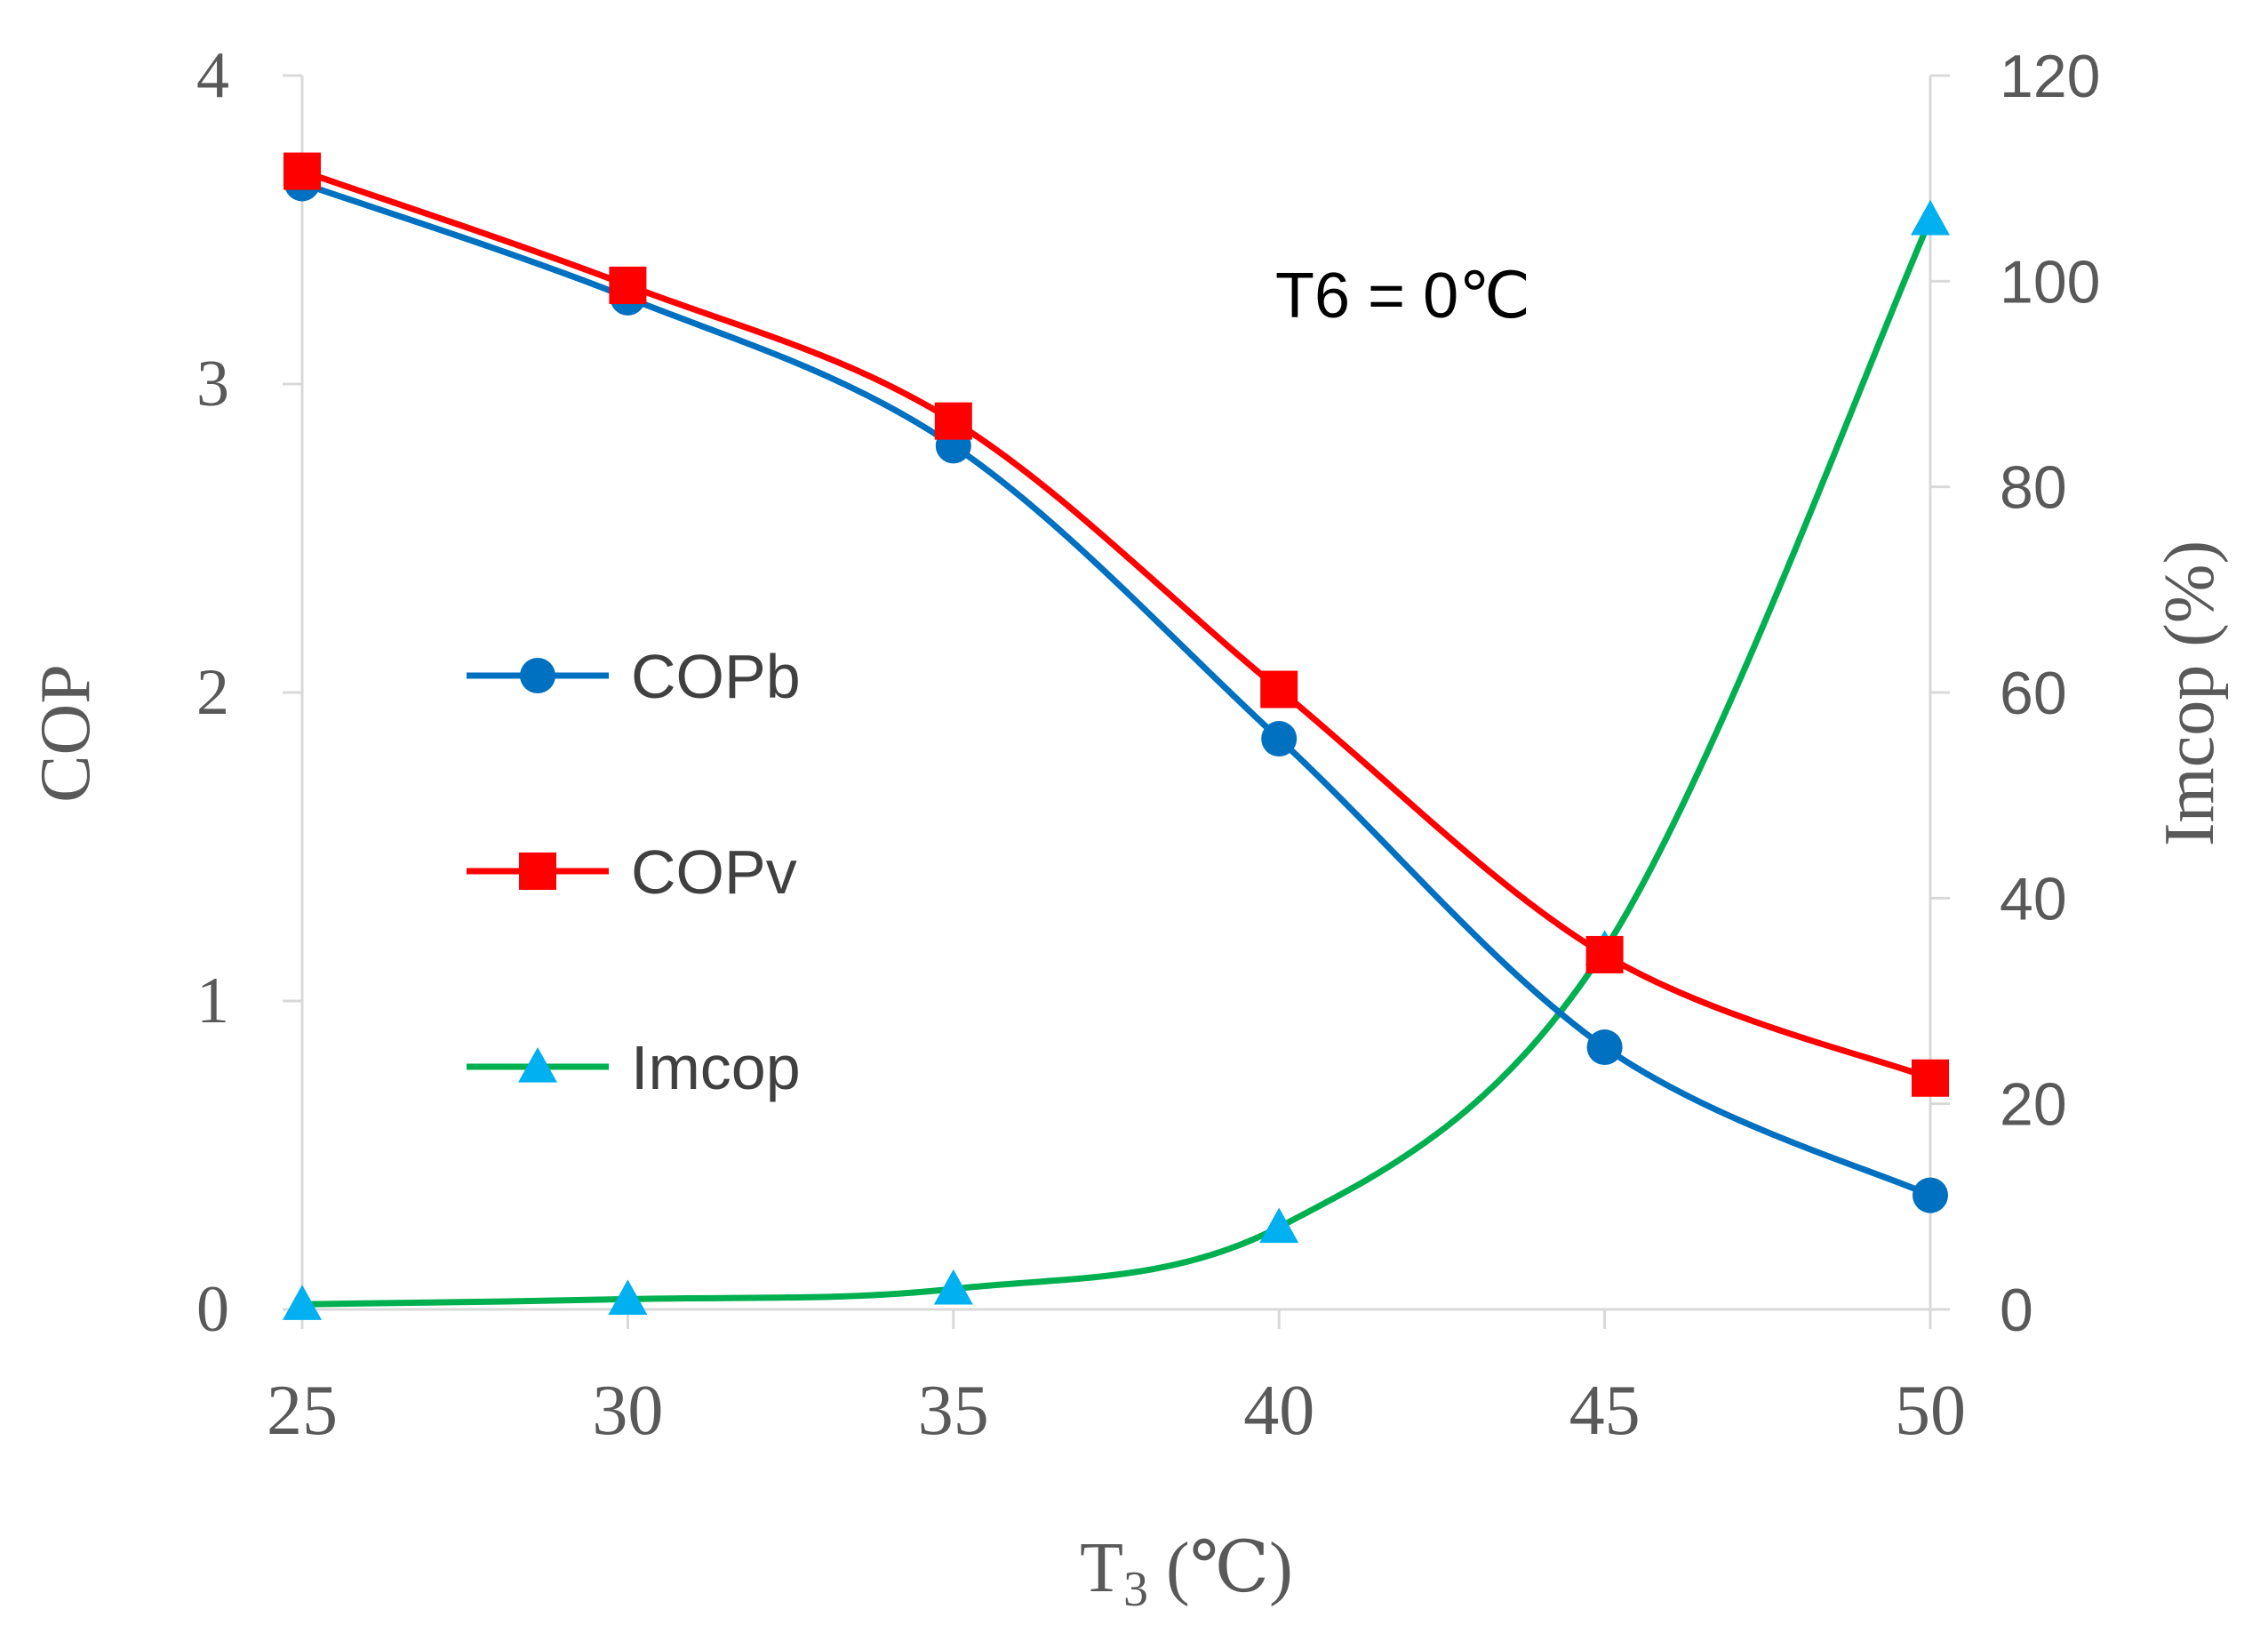 This screenshot has width=2268, height=1649. I want to click on legend-marker-copv, so click(538, 872).